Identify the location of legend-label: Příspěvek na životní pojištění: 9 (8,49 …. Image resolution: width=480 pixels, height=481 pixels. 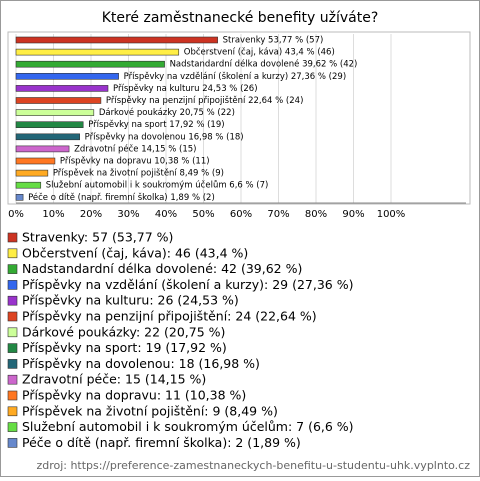
(150, 410).